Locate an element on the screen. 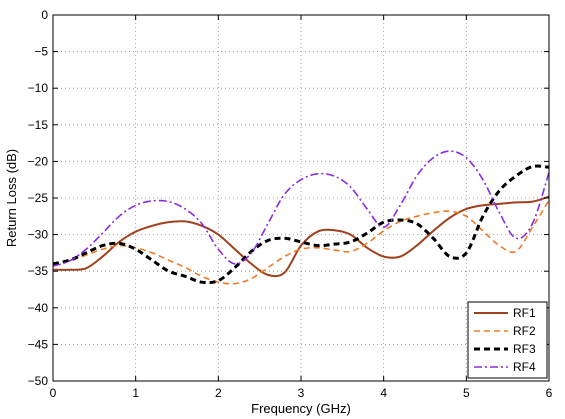 The height and width of the screenshot is (419, 565). y-tick-label: −5 is located at coordinates (41, 52).